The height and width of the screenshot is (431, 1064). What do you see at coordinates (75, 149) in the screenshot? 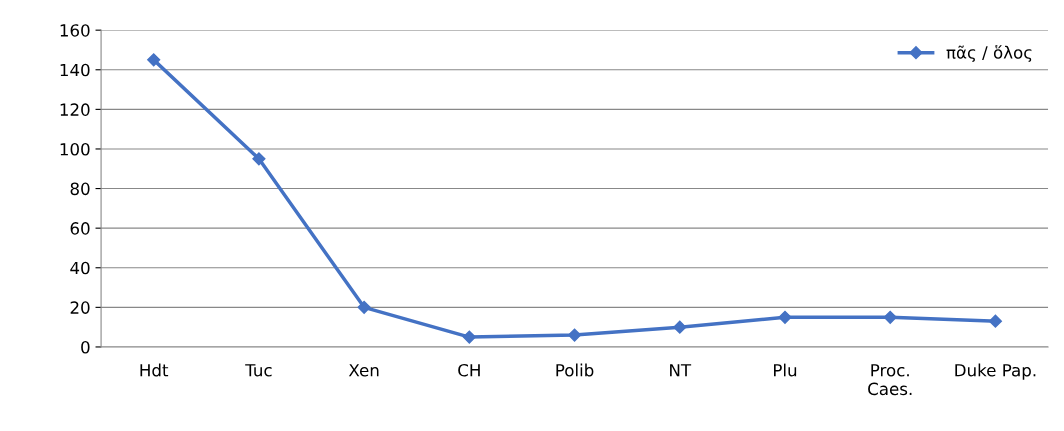
I see `y-tick-label: 100` at bounding box center [75, 149].